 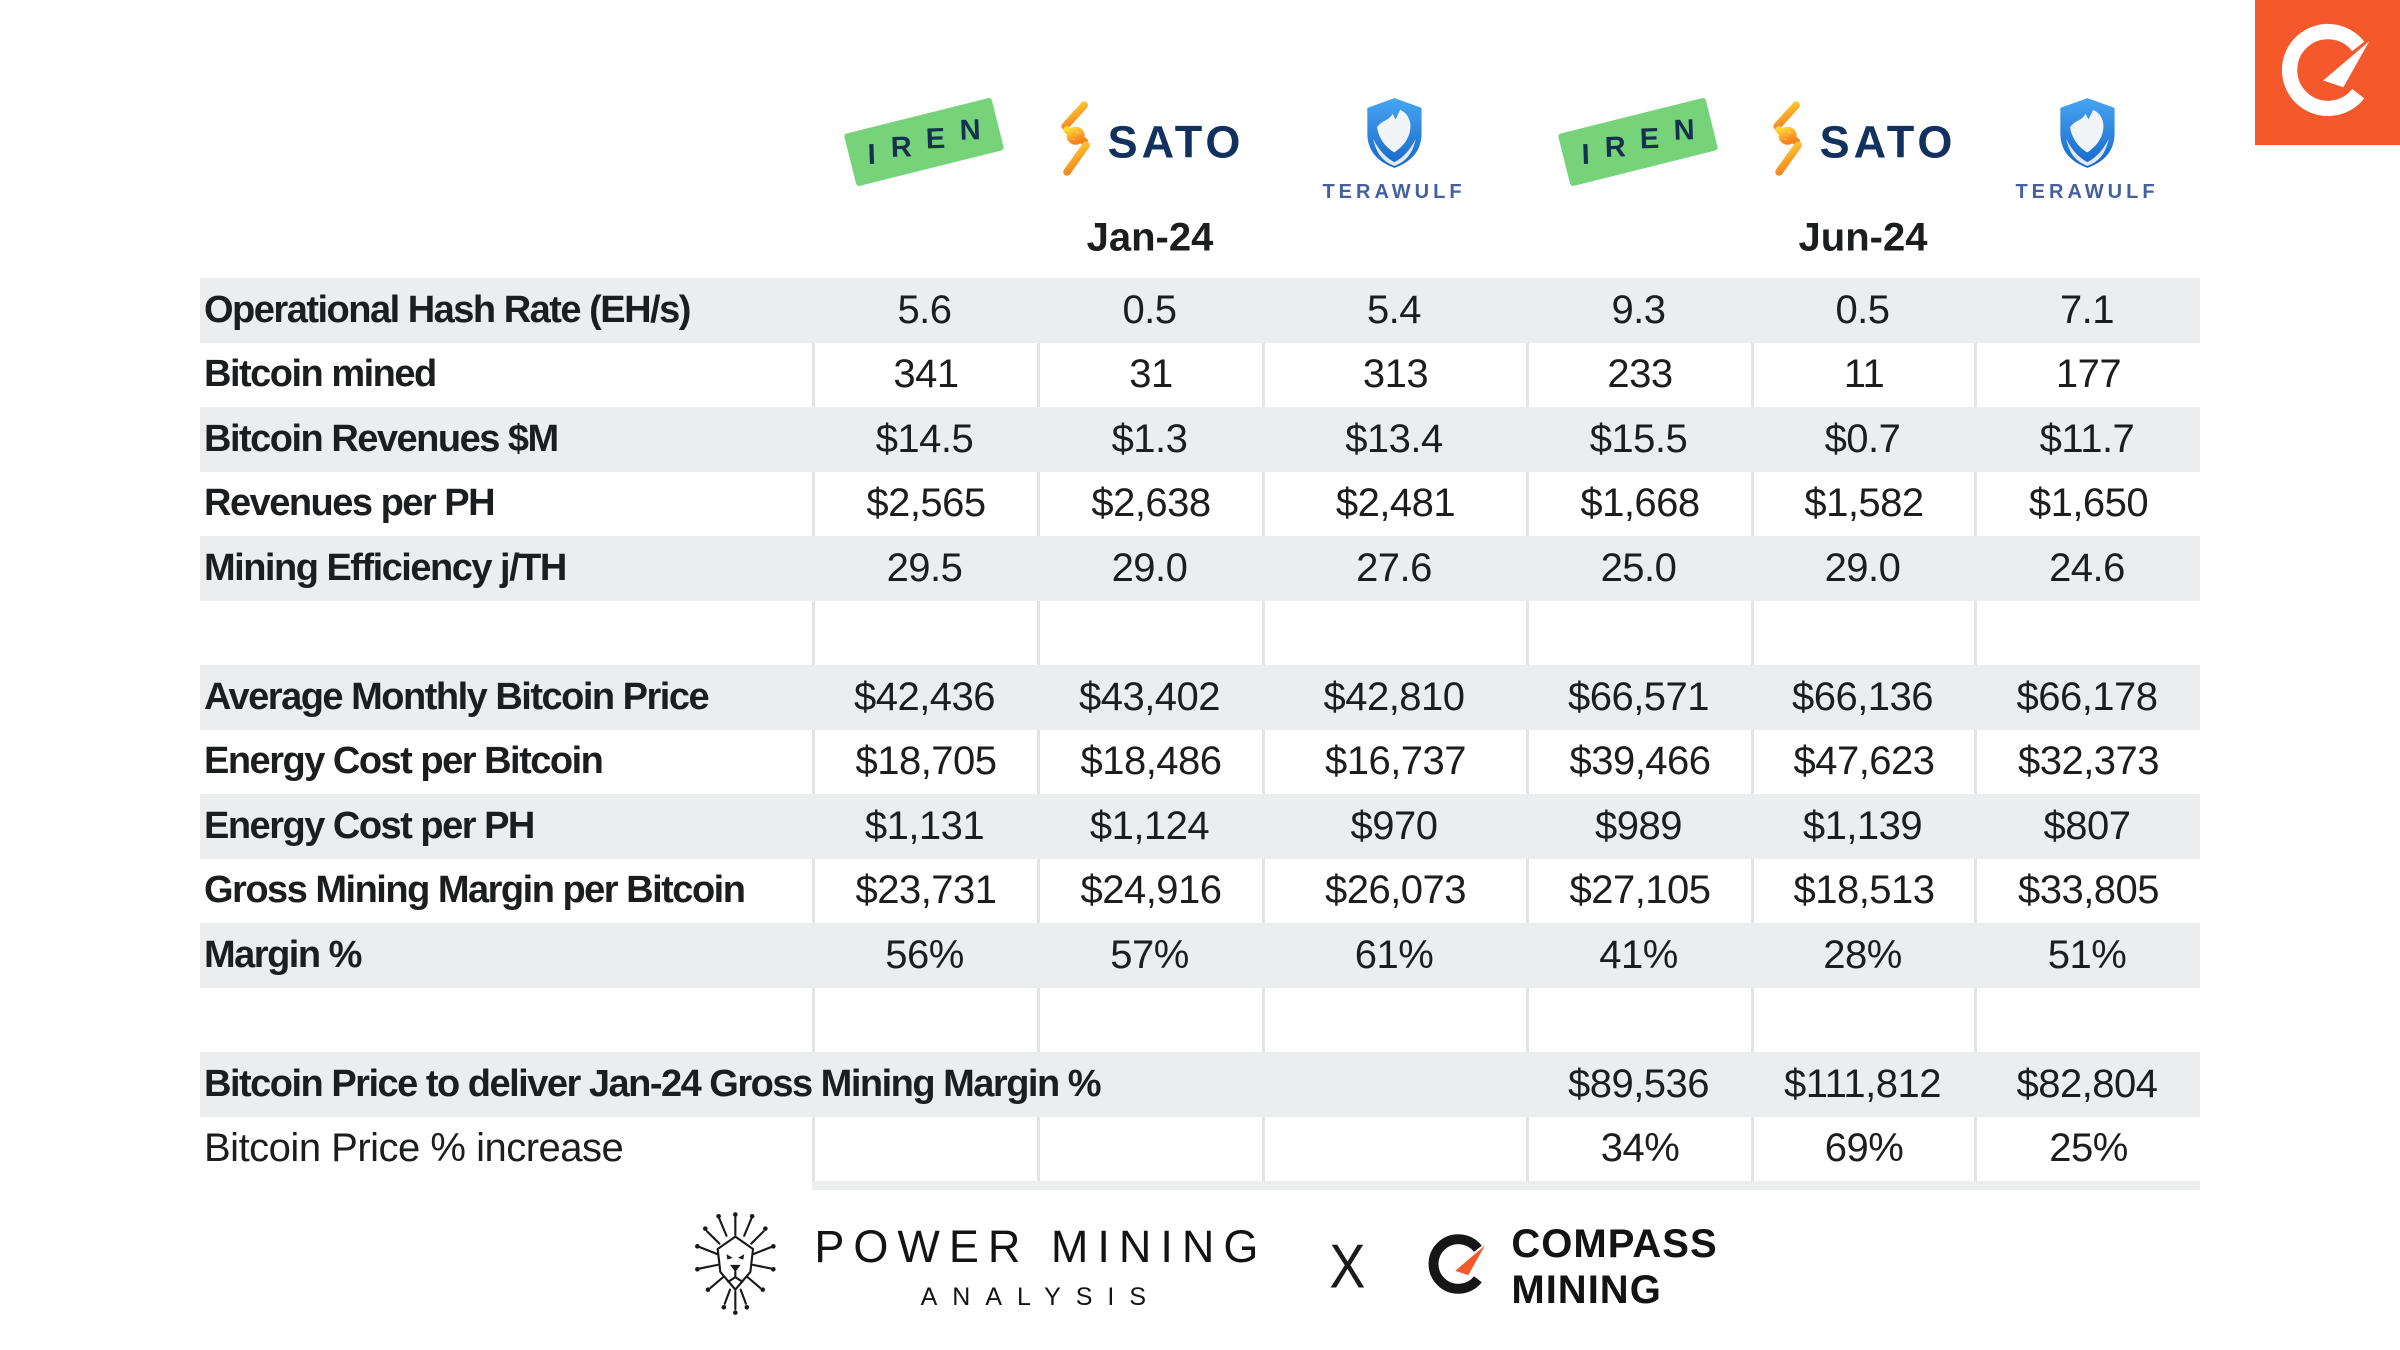 What do you see at coordinates (2087, 954) in the screenshot?
I see `cell: 51%` at bounding box center [2087, 954].